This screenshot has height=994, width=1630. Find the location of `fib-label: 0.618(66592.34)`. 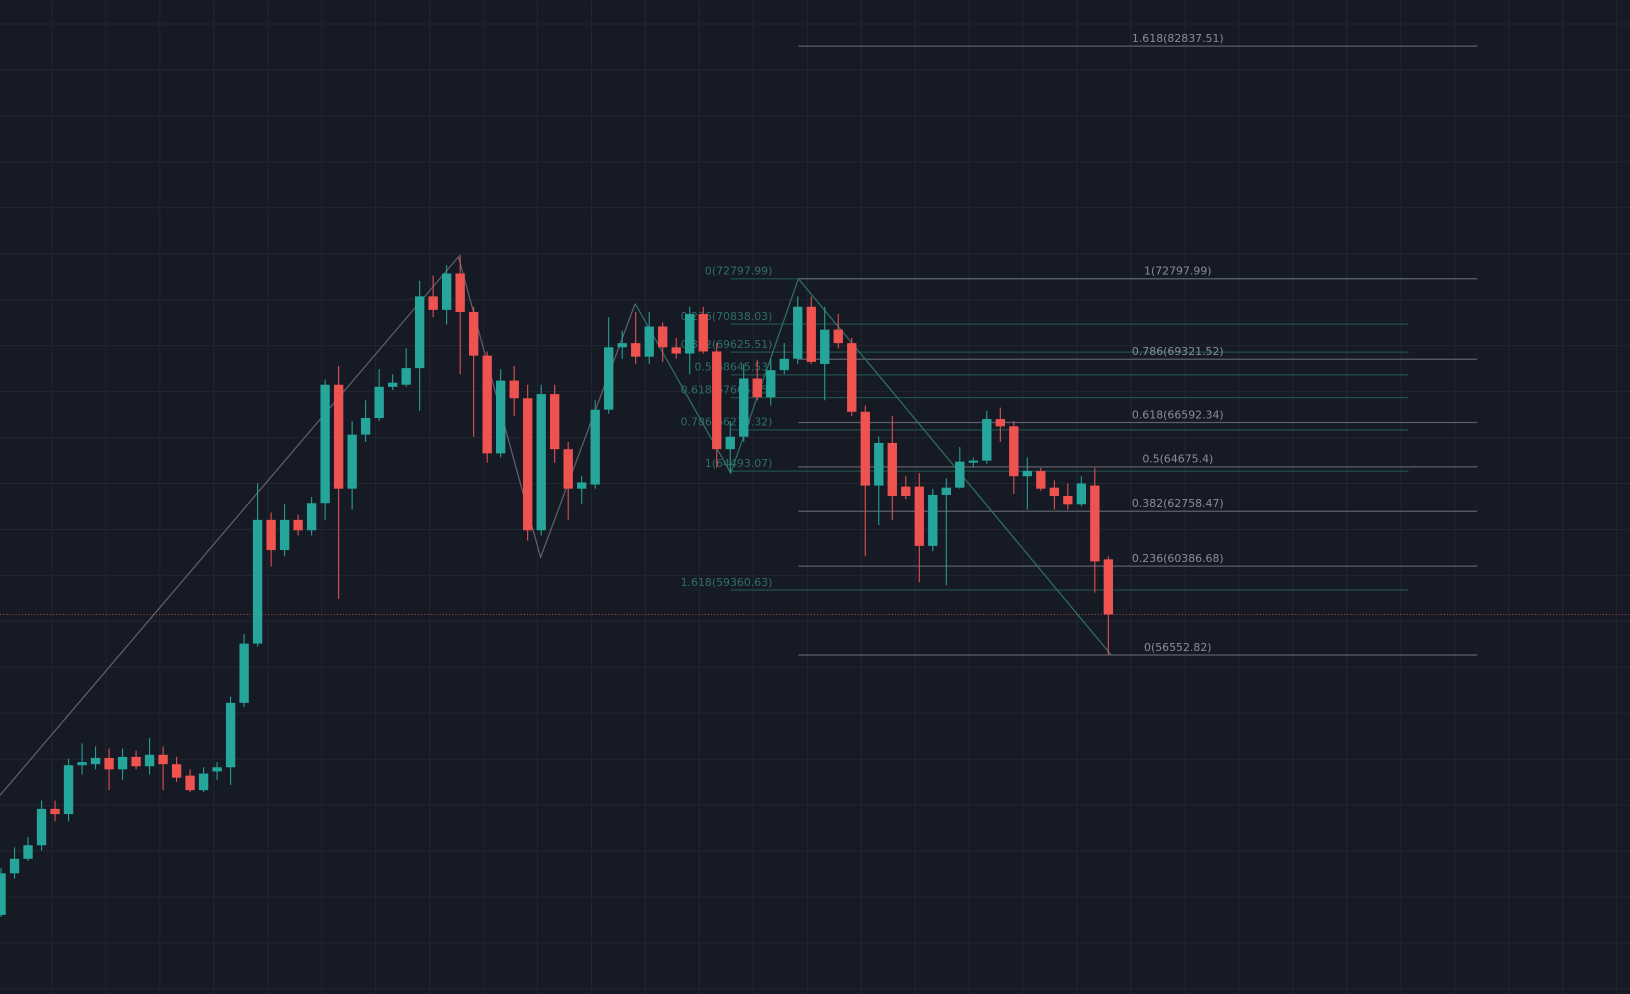

fib-label: 0.618(66592.34) is located at coordinates (1178, 414).